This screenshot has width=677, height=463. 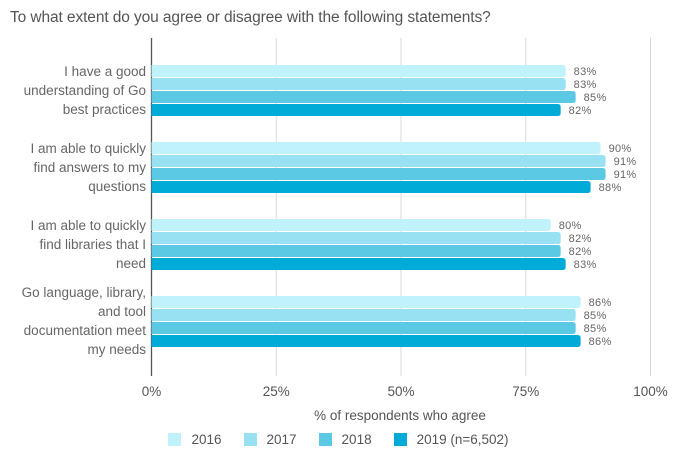 I want to click on category-label-line: best practices, so click(x=104, y=109).